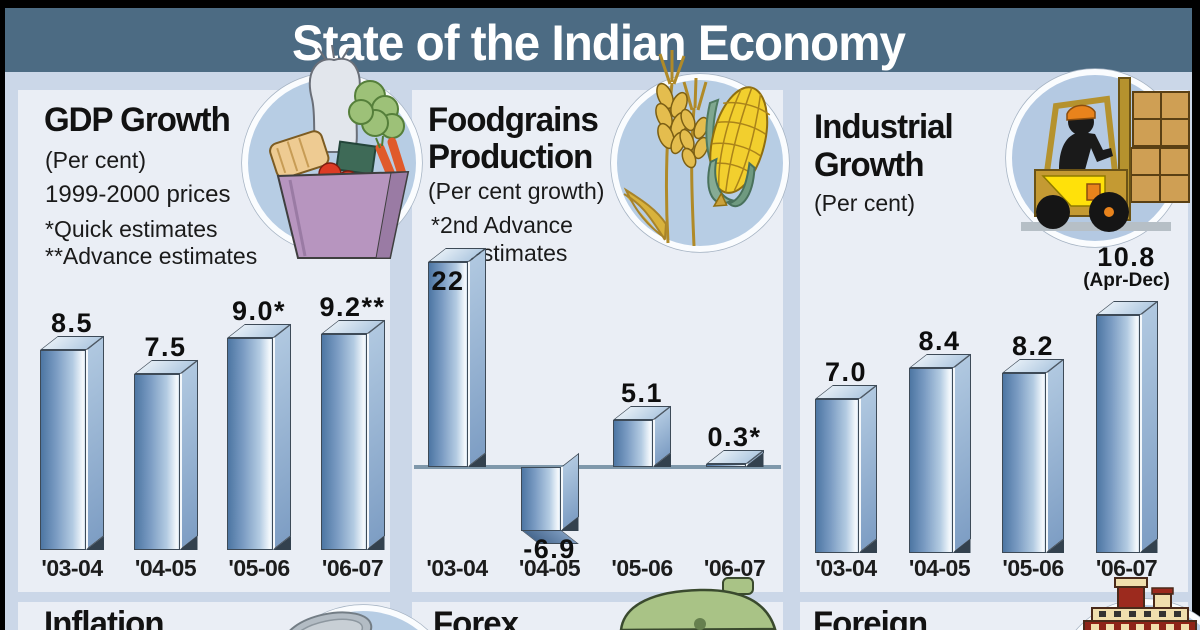 Image resolution: width=1200 pixels, height=630 pixels. What do you see at coordinates (1137, 603) in the screenshot?
I see `ship-icon` at bounding box center [1137, 603].